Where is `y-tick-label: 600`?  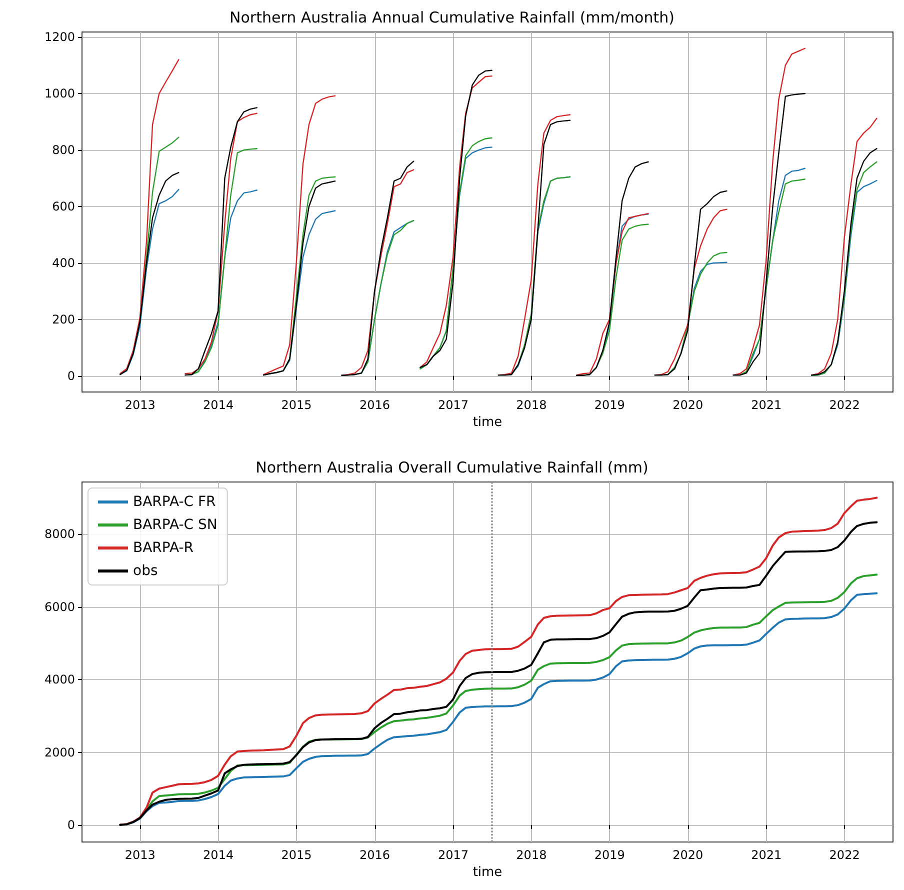 y-tick-label: 600 is located at coordinates (63, 206).